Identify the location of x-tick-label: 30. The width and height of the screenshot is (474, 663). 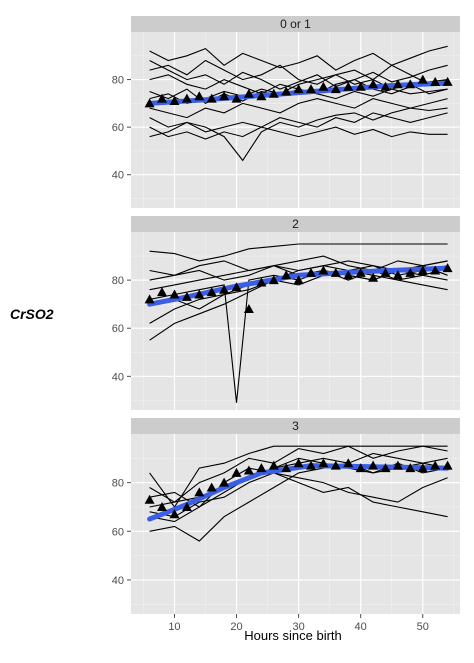
(298, 627).